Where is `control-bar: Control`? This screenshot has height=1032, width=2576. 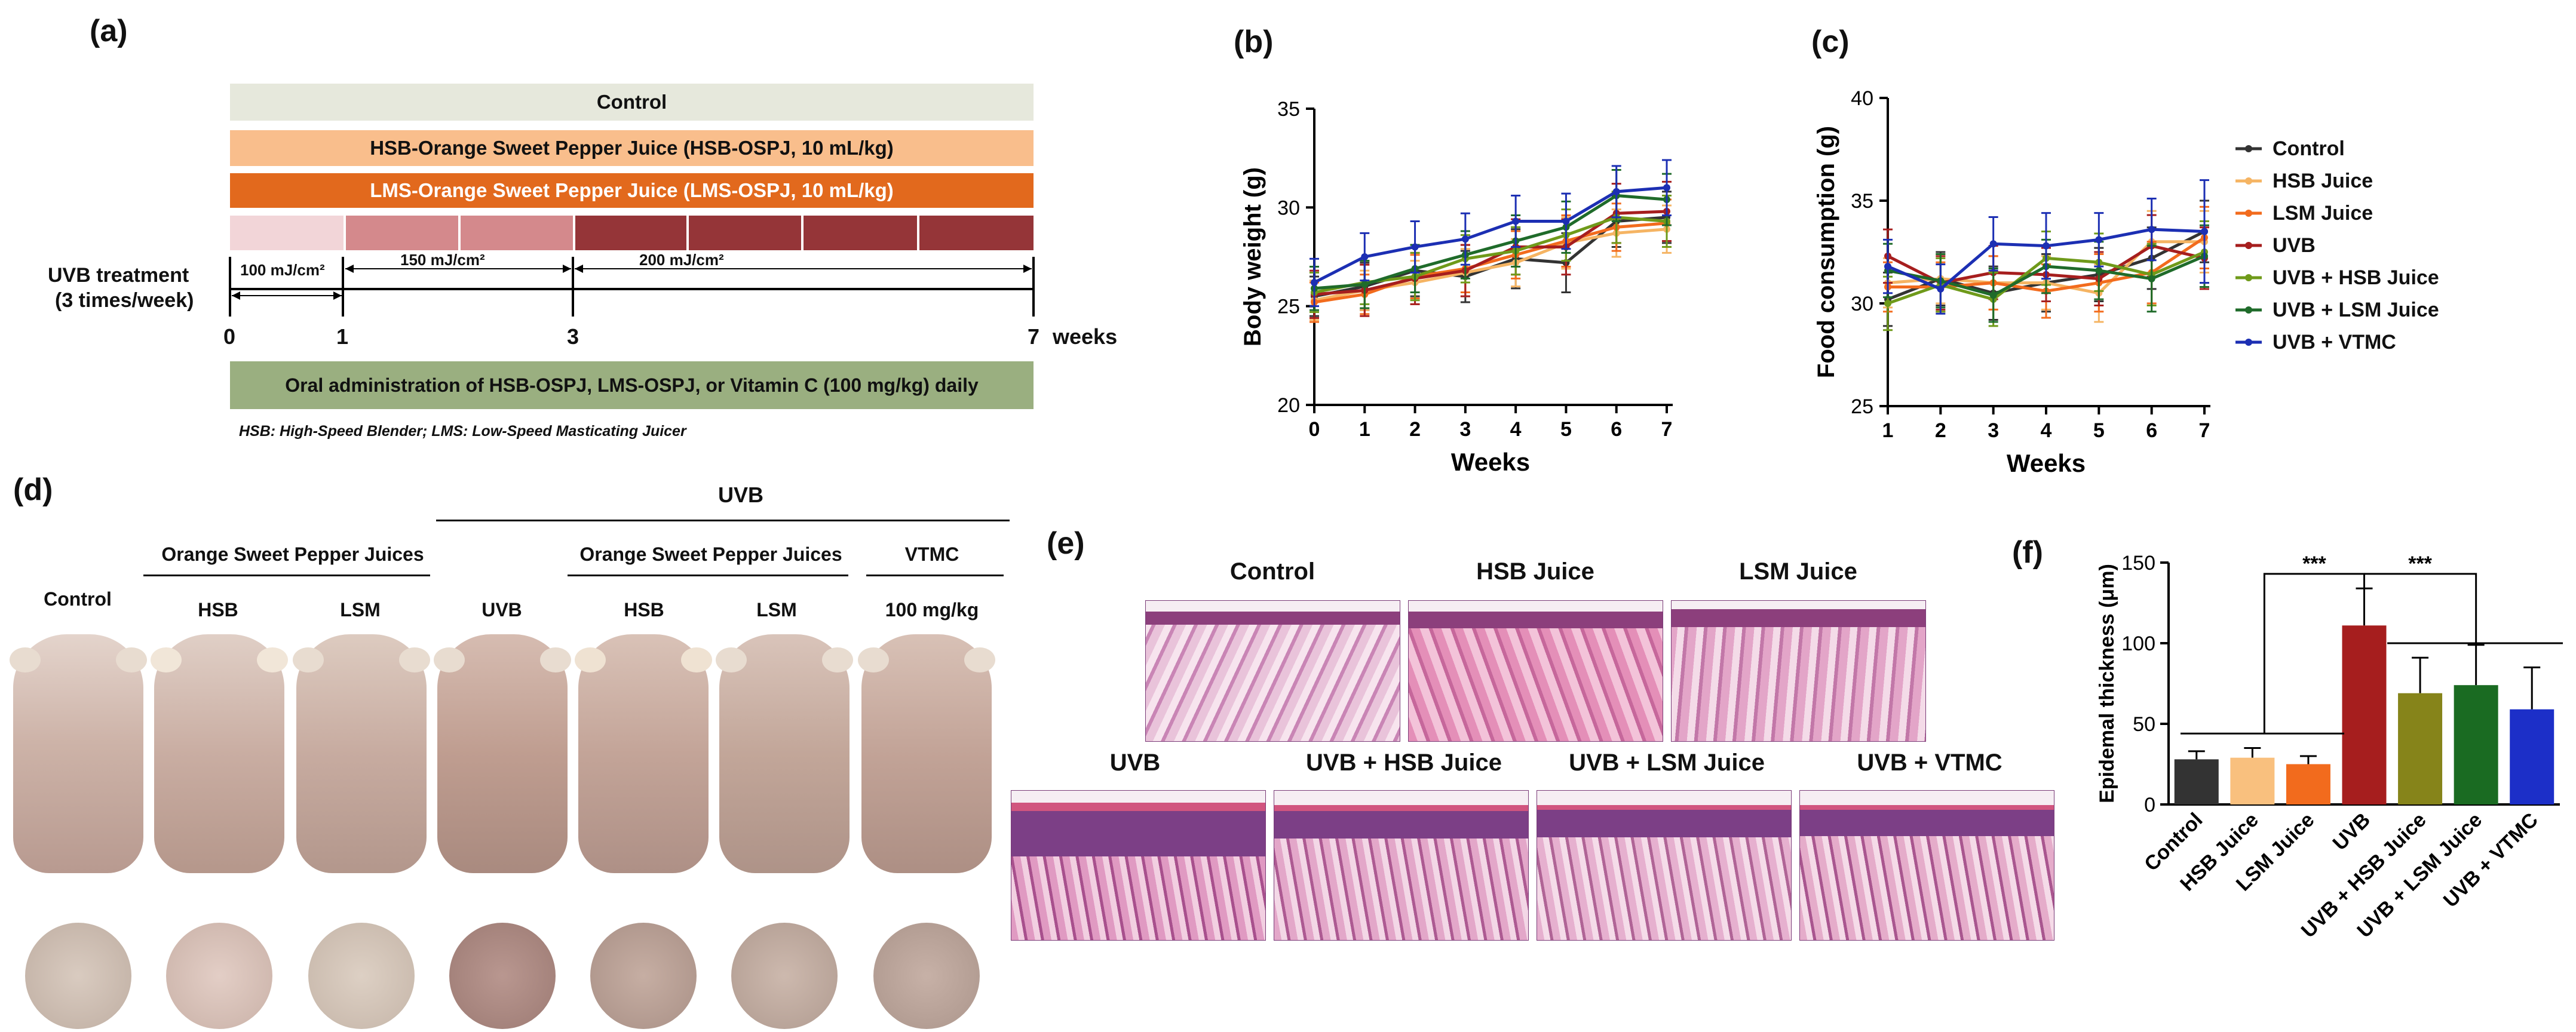 control-bar: Control is located at coordinates (632, 102).